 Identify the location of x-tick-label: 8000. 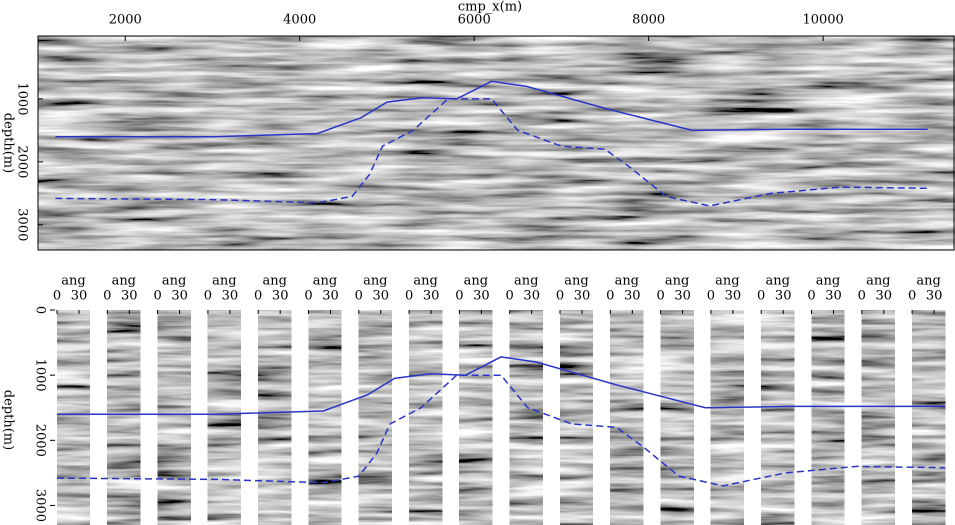
(648, 20).